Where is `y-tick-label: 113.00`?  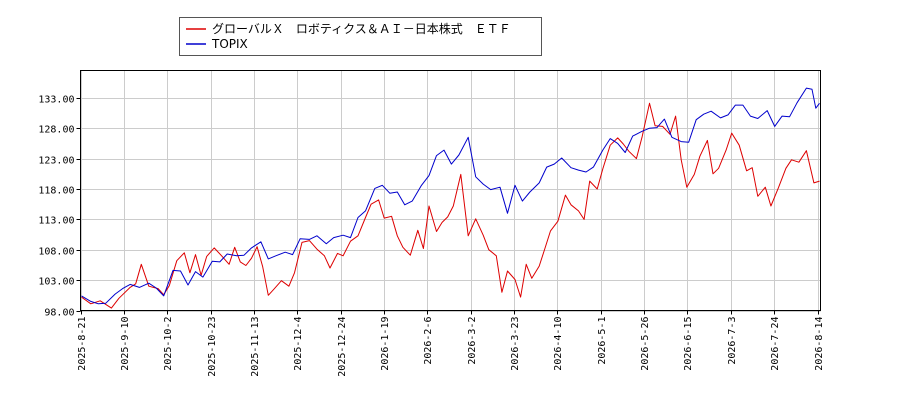 y-tick-label: 113.00 is located at coordinates (56, 221).